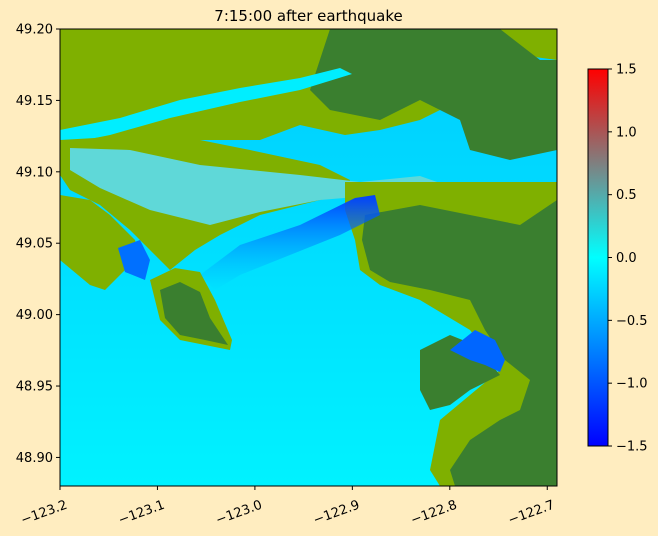 The image size is (658, 536). What do you see at coordinates (194, 313) in the screenshot?
I see `tsawwassen-highland` at bounding box center [194, 313].